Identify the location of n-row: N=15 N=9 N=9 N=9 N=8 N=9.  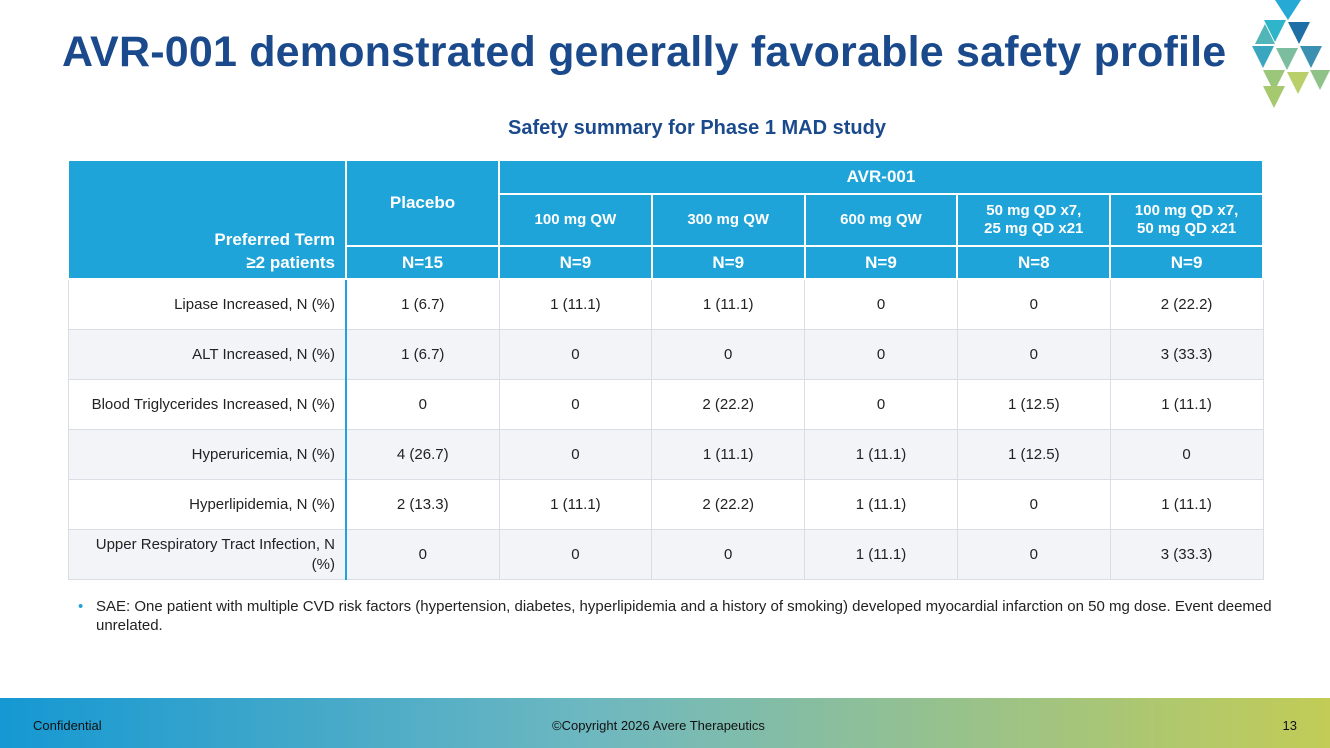
(666, 262).